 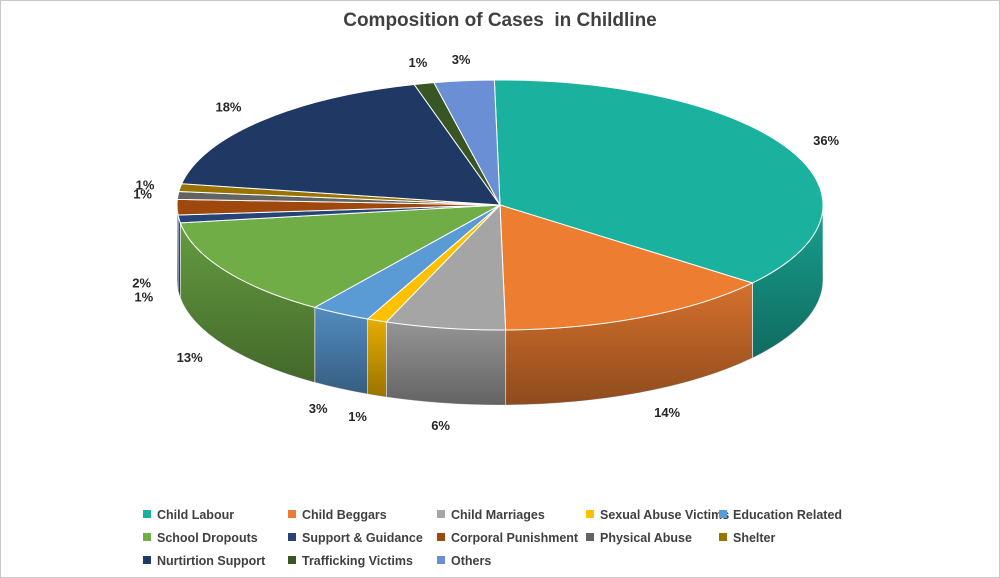 What do you see at coordinates (318, 408) in the screenshot?
I see `data-label-4: 3%` at bounding box center [318, 408].